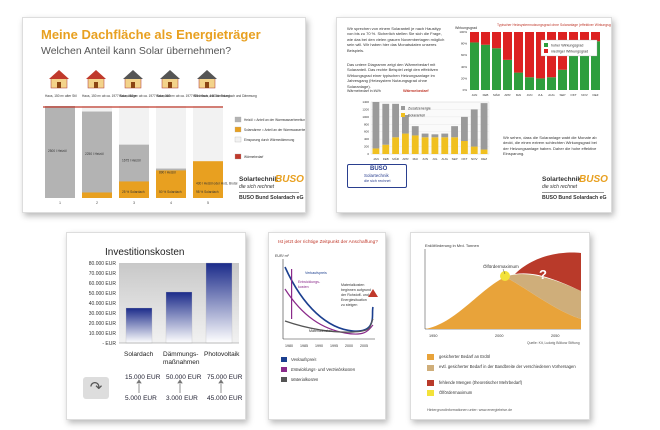 The height and width of the screenshot is (430, 660). What do you see at coordinates (455, 159) in the screenshot?
I see `chart2-xtick: SEP` at bounding box center [455, 159].